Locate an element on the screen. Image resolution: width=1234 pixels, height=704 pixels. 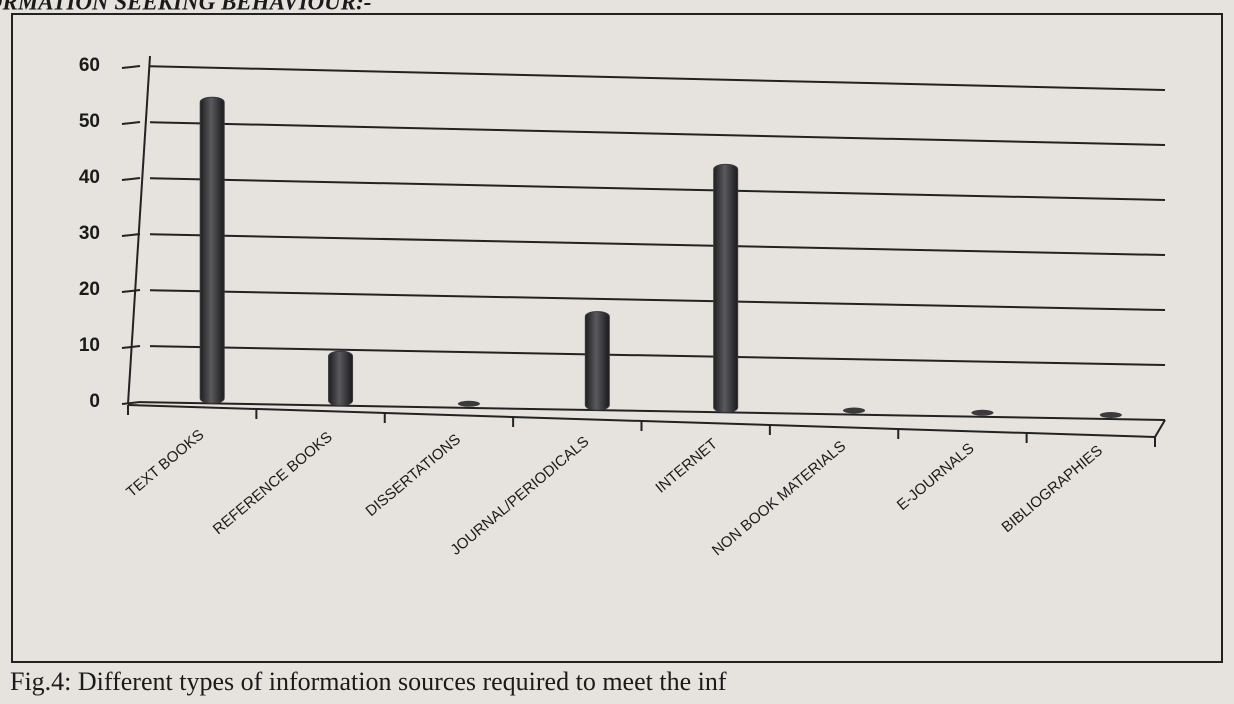
y-tick-label: 60 is located at coordinates (89, 65).